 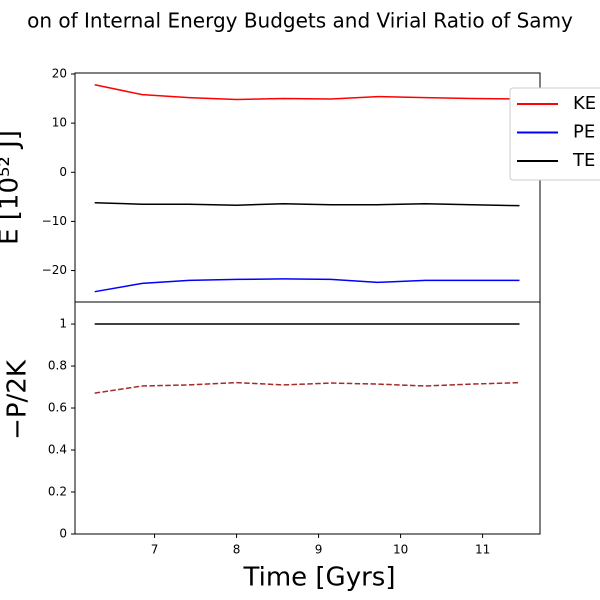 What do you see at coordinates (59, 123) in the screenshot?
I see `y-tick-label: 10` at bounding box center [59, 123].